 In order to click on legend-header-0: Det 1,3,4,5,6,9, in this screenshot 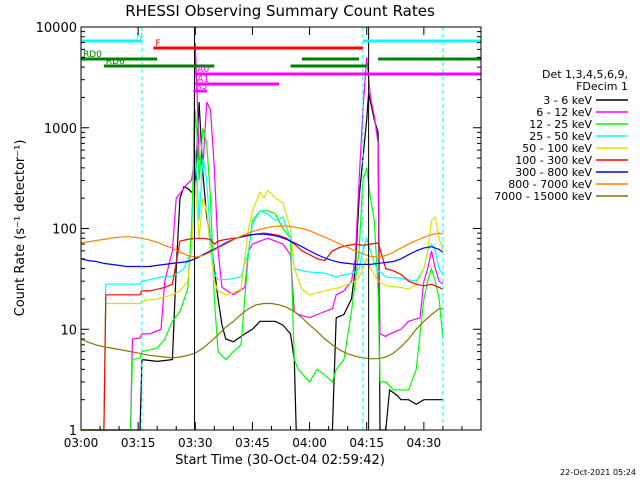, I will do `click(585, 74)`.